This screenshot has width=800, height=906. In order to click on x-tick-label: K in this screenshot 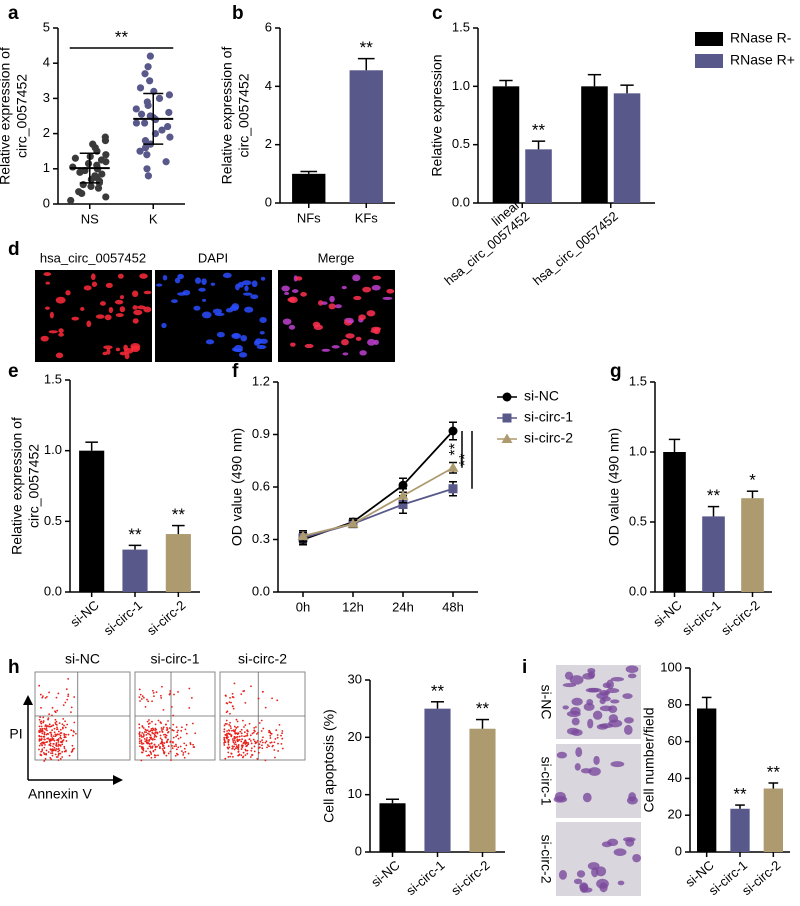, I will do `click(153, 218)`.